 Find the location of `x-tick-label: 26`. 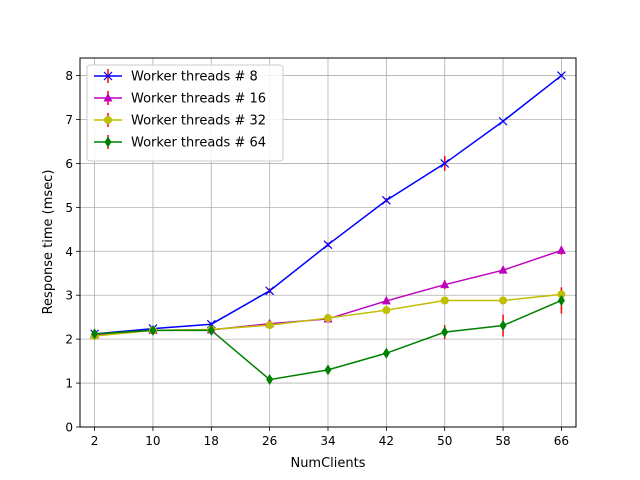

x-tick-label: 26 is located at coordinates (269, 441).